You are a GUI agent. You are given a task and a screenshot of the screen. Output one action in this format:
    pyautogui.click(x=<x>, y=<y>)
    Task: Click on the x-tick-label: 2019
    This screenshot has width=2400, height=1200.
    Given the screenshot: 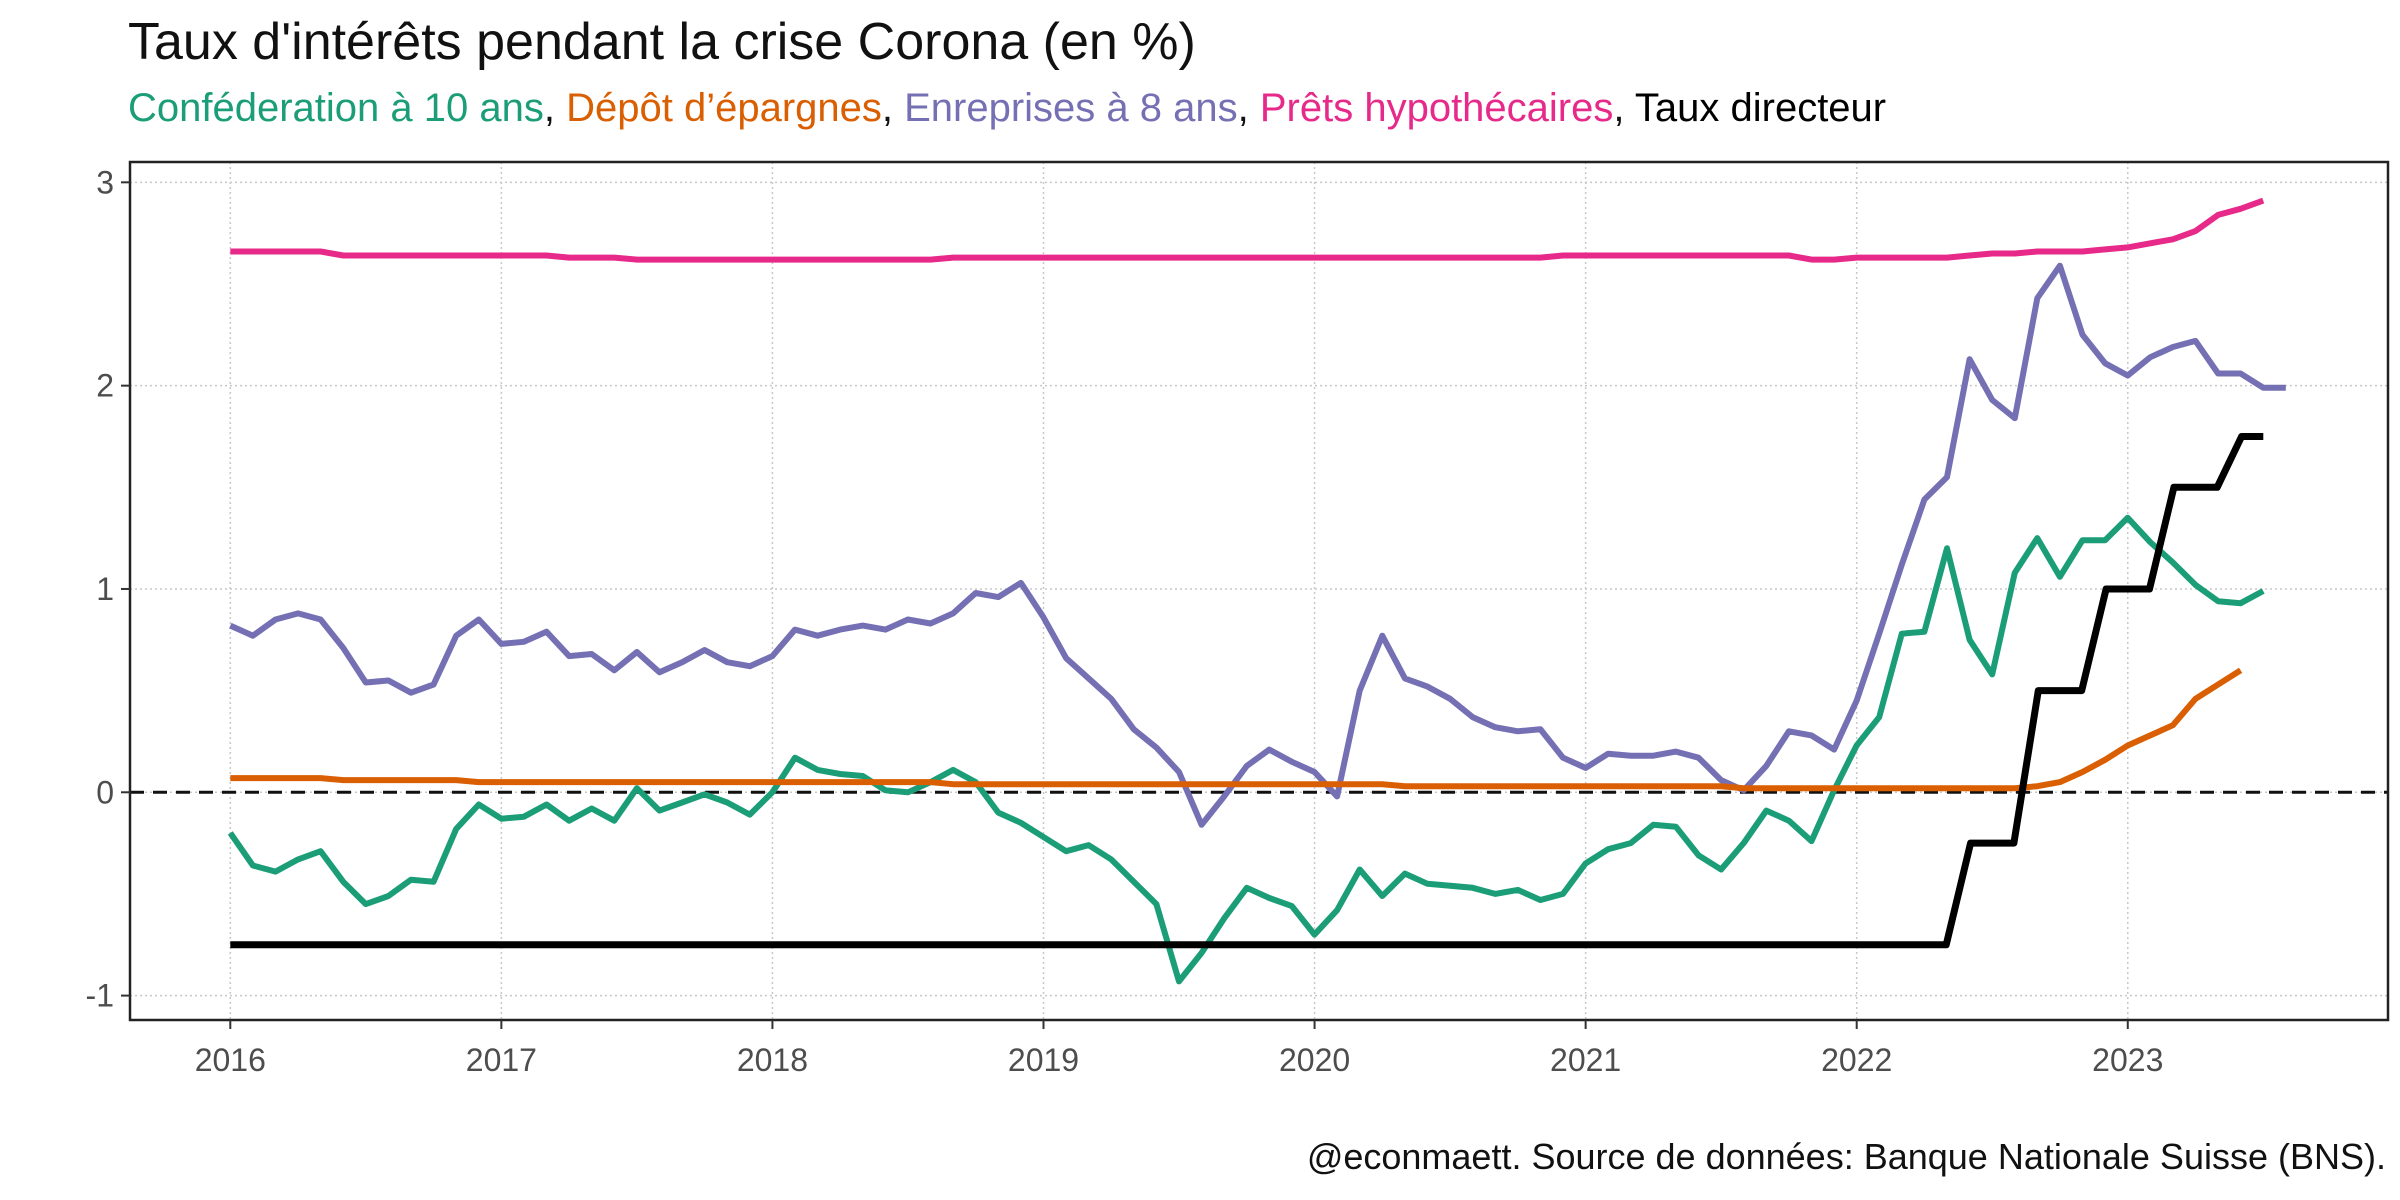 What is the action you would take?
    pyautogui.click(x=1043, y=1060)
    